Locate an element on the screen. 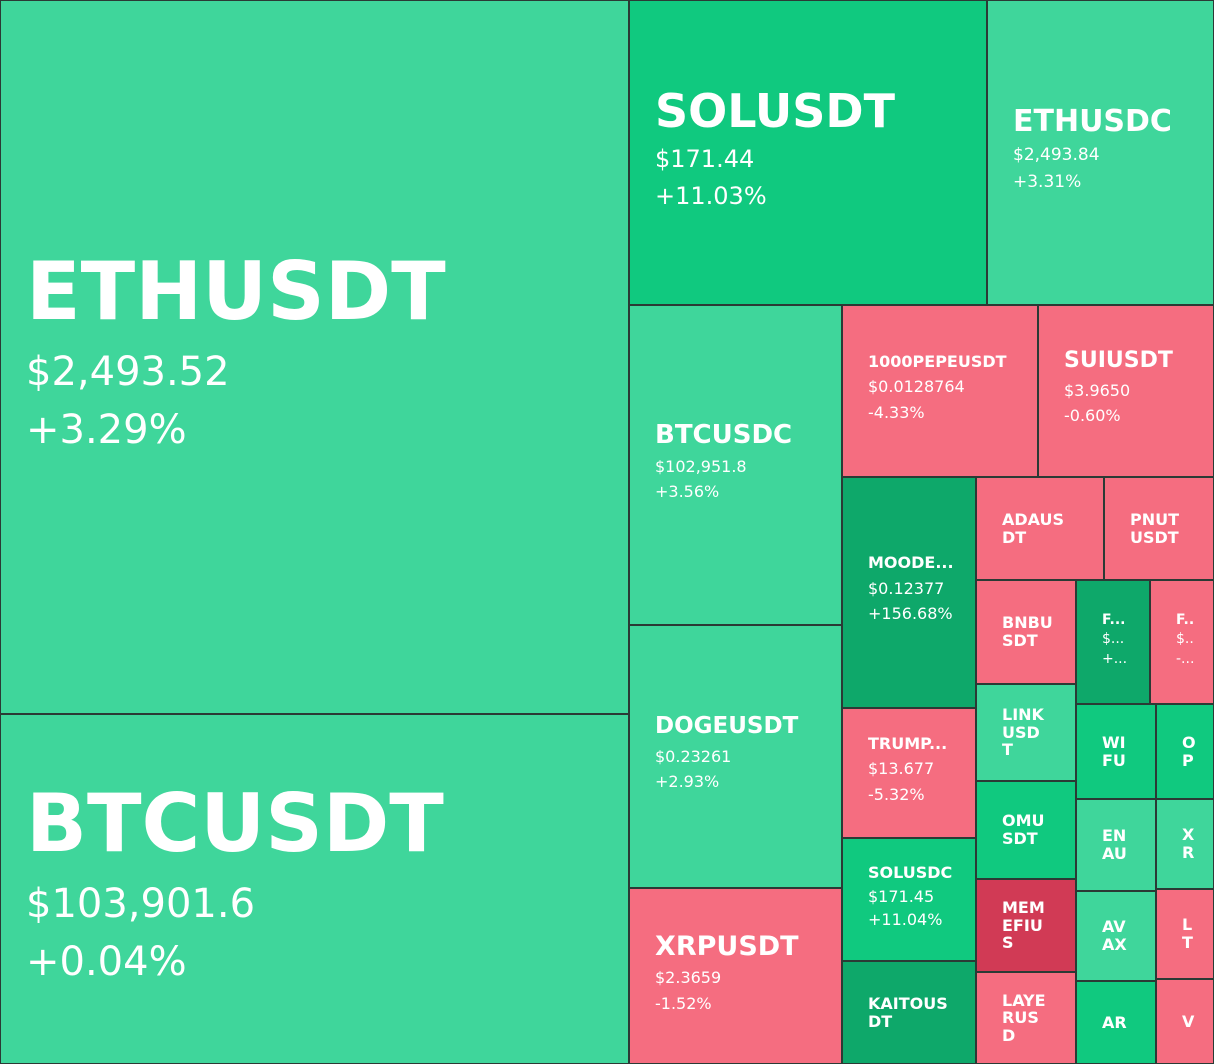  change: +3.31% is located at coordinates (1047, 182).